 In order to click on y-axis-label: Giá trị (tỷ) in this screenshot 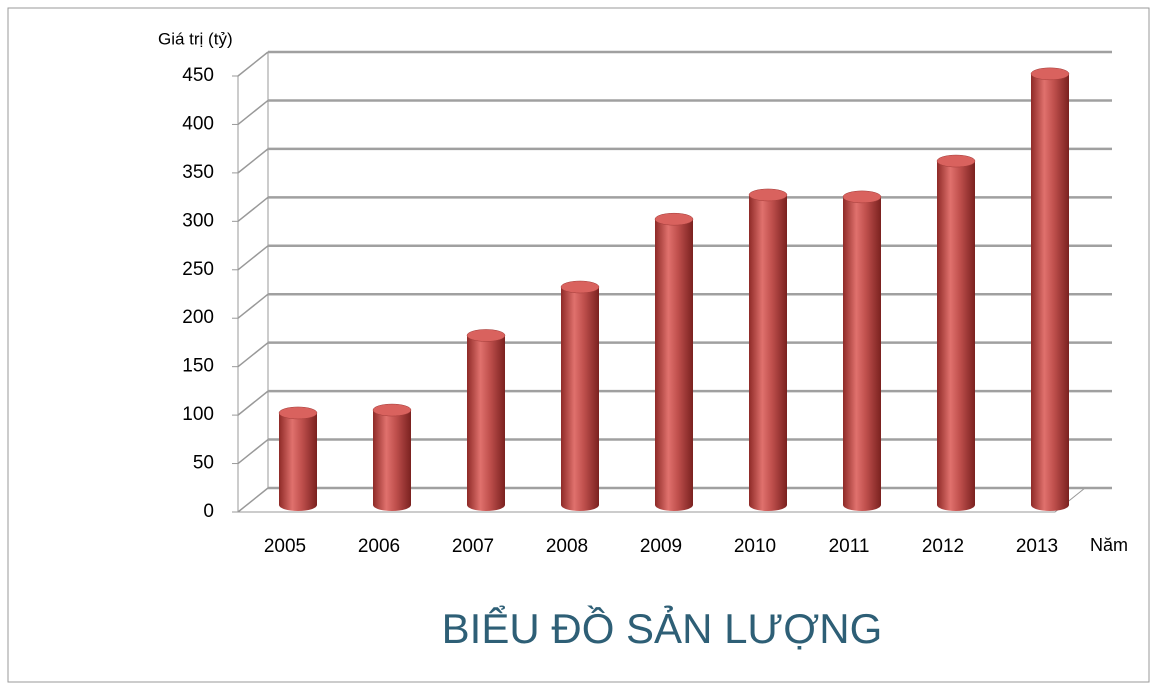, I will do `click(195, 38)`.